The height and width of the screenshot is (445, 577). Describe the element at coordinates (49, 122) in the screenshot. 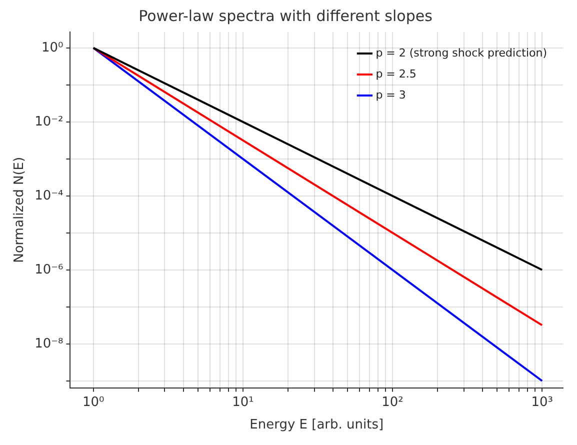

I see `y-tick-label: 10⁻²` at that location.